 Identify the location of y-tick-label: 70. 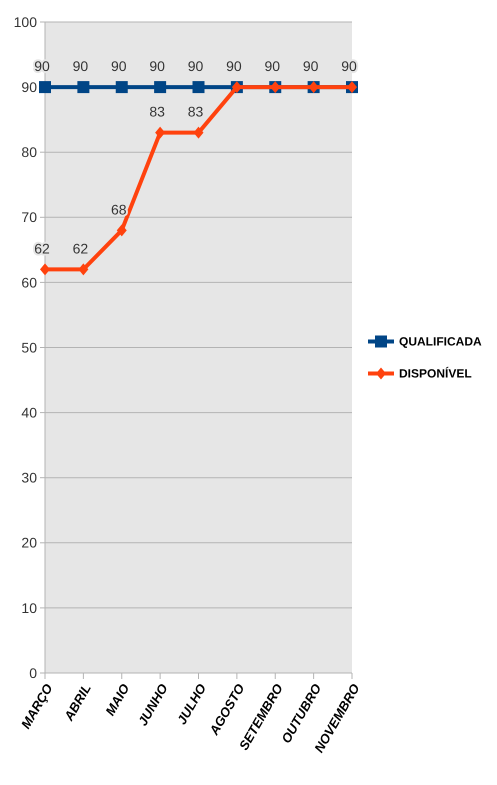
(29, 217).